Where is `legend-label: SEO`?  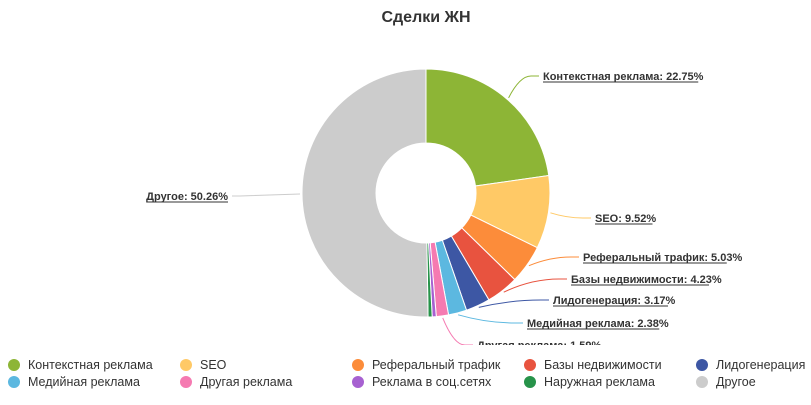 legend-label: SEO is located at coordinates (213, 364).